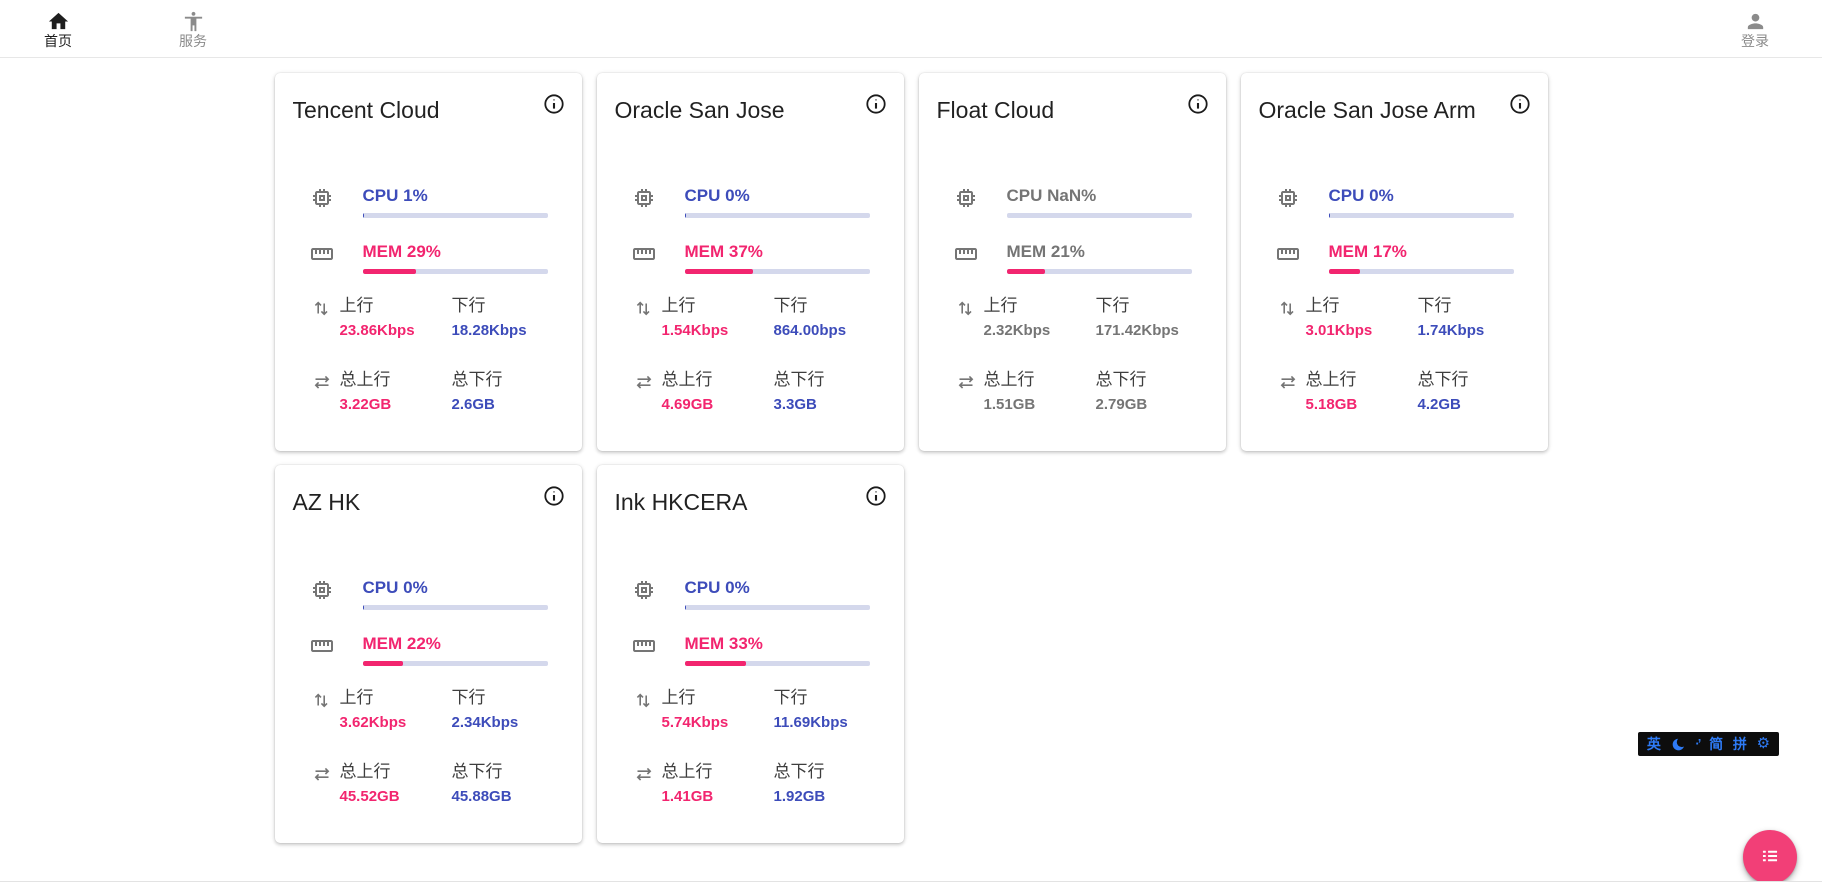  What do you see at coordinates (428, 299) in the screenshot?
I see `server-stats: CPU 1% MEM 29%` at bounding box center [428, 299].